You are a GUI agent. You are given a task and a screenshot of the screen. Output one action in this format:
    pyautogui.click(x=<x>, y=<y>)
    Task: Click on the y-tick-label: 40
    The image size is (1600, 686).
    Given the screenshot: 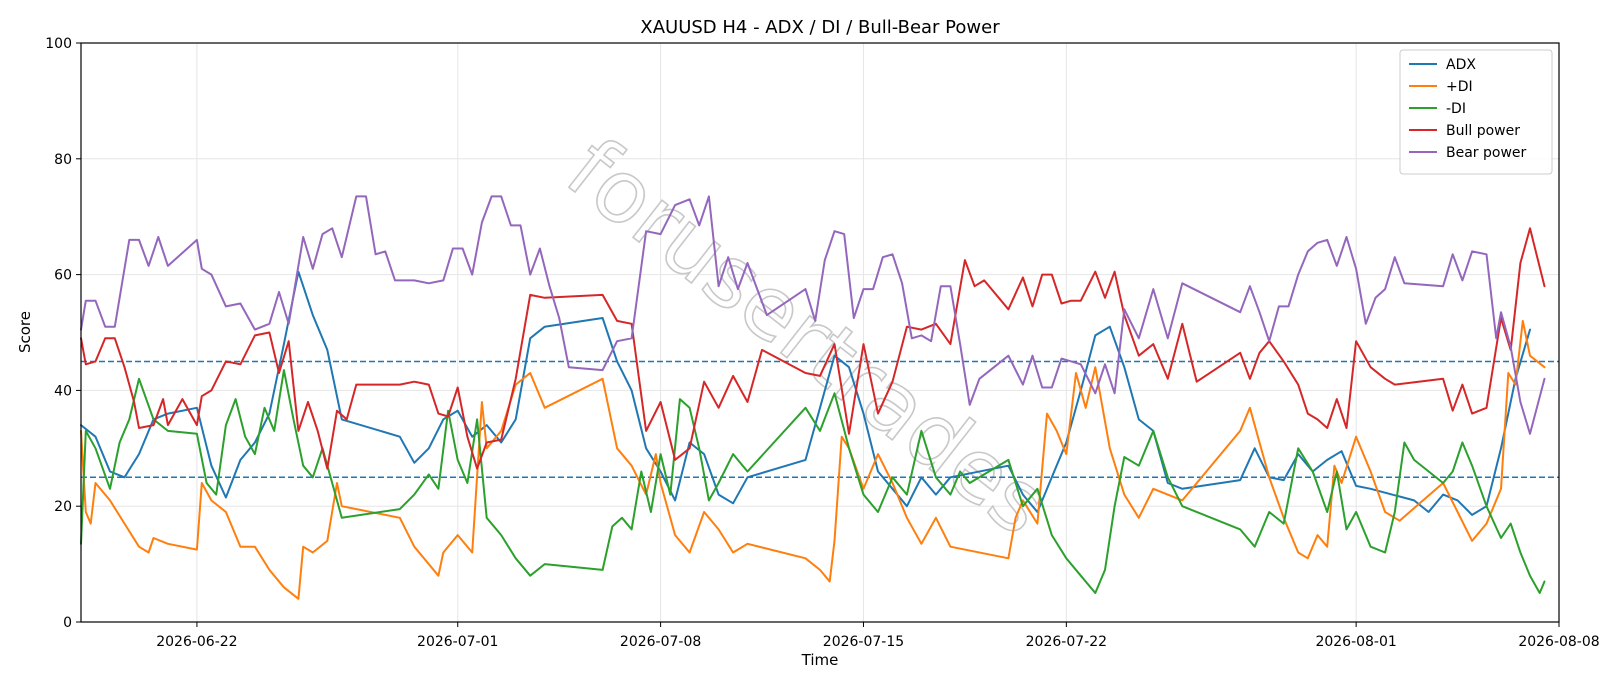 What is the action you would take?
    pyautogui.click(x=63, y=391)
    